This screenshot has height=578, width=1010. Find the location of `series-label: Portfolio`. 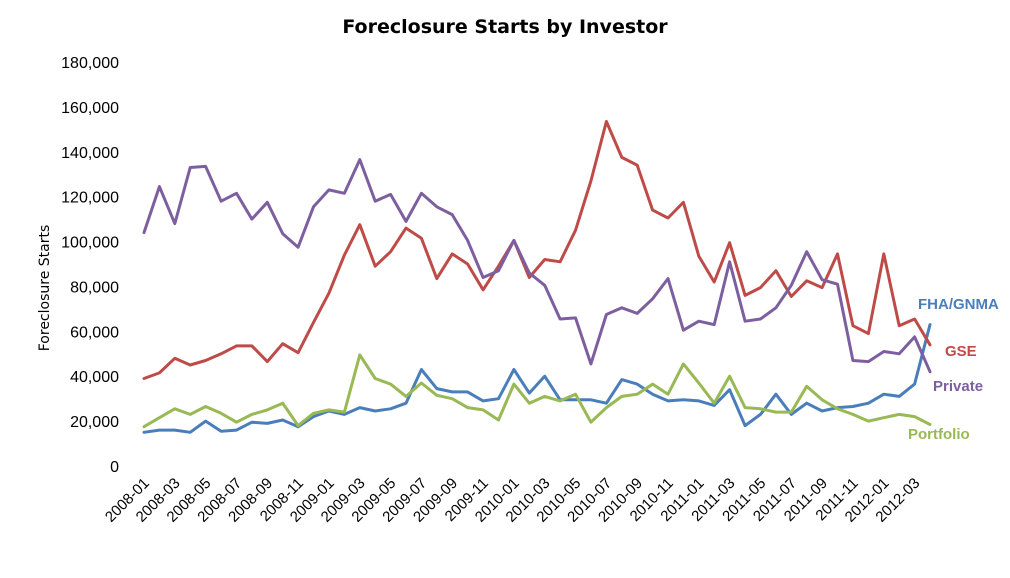

series-label: Portfolio is located at coordinates (939, 434).